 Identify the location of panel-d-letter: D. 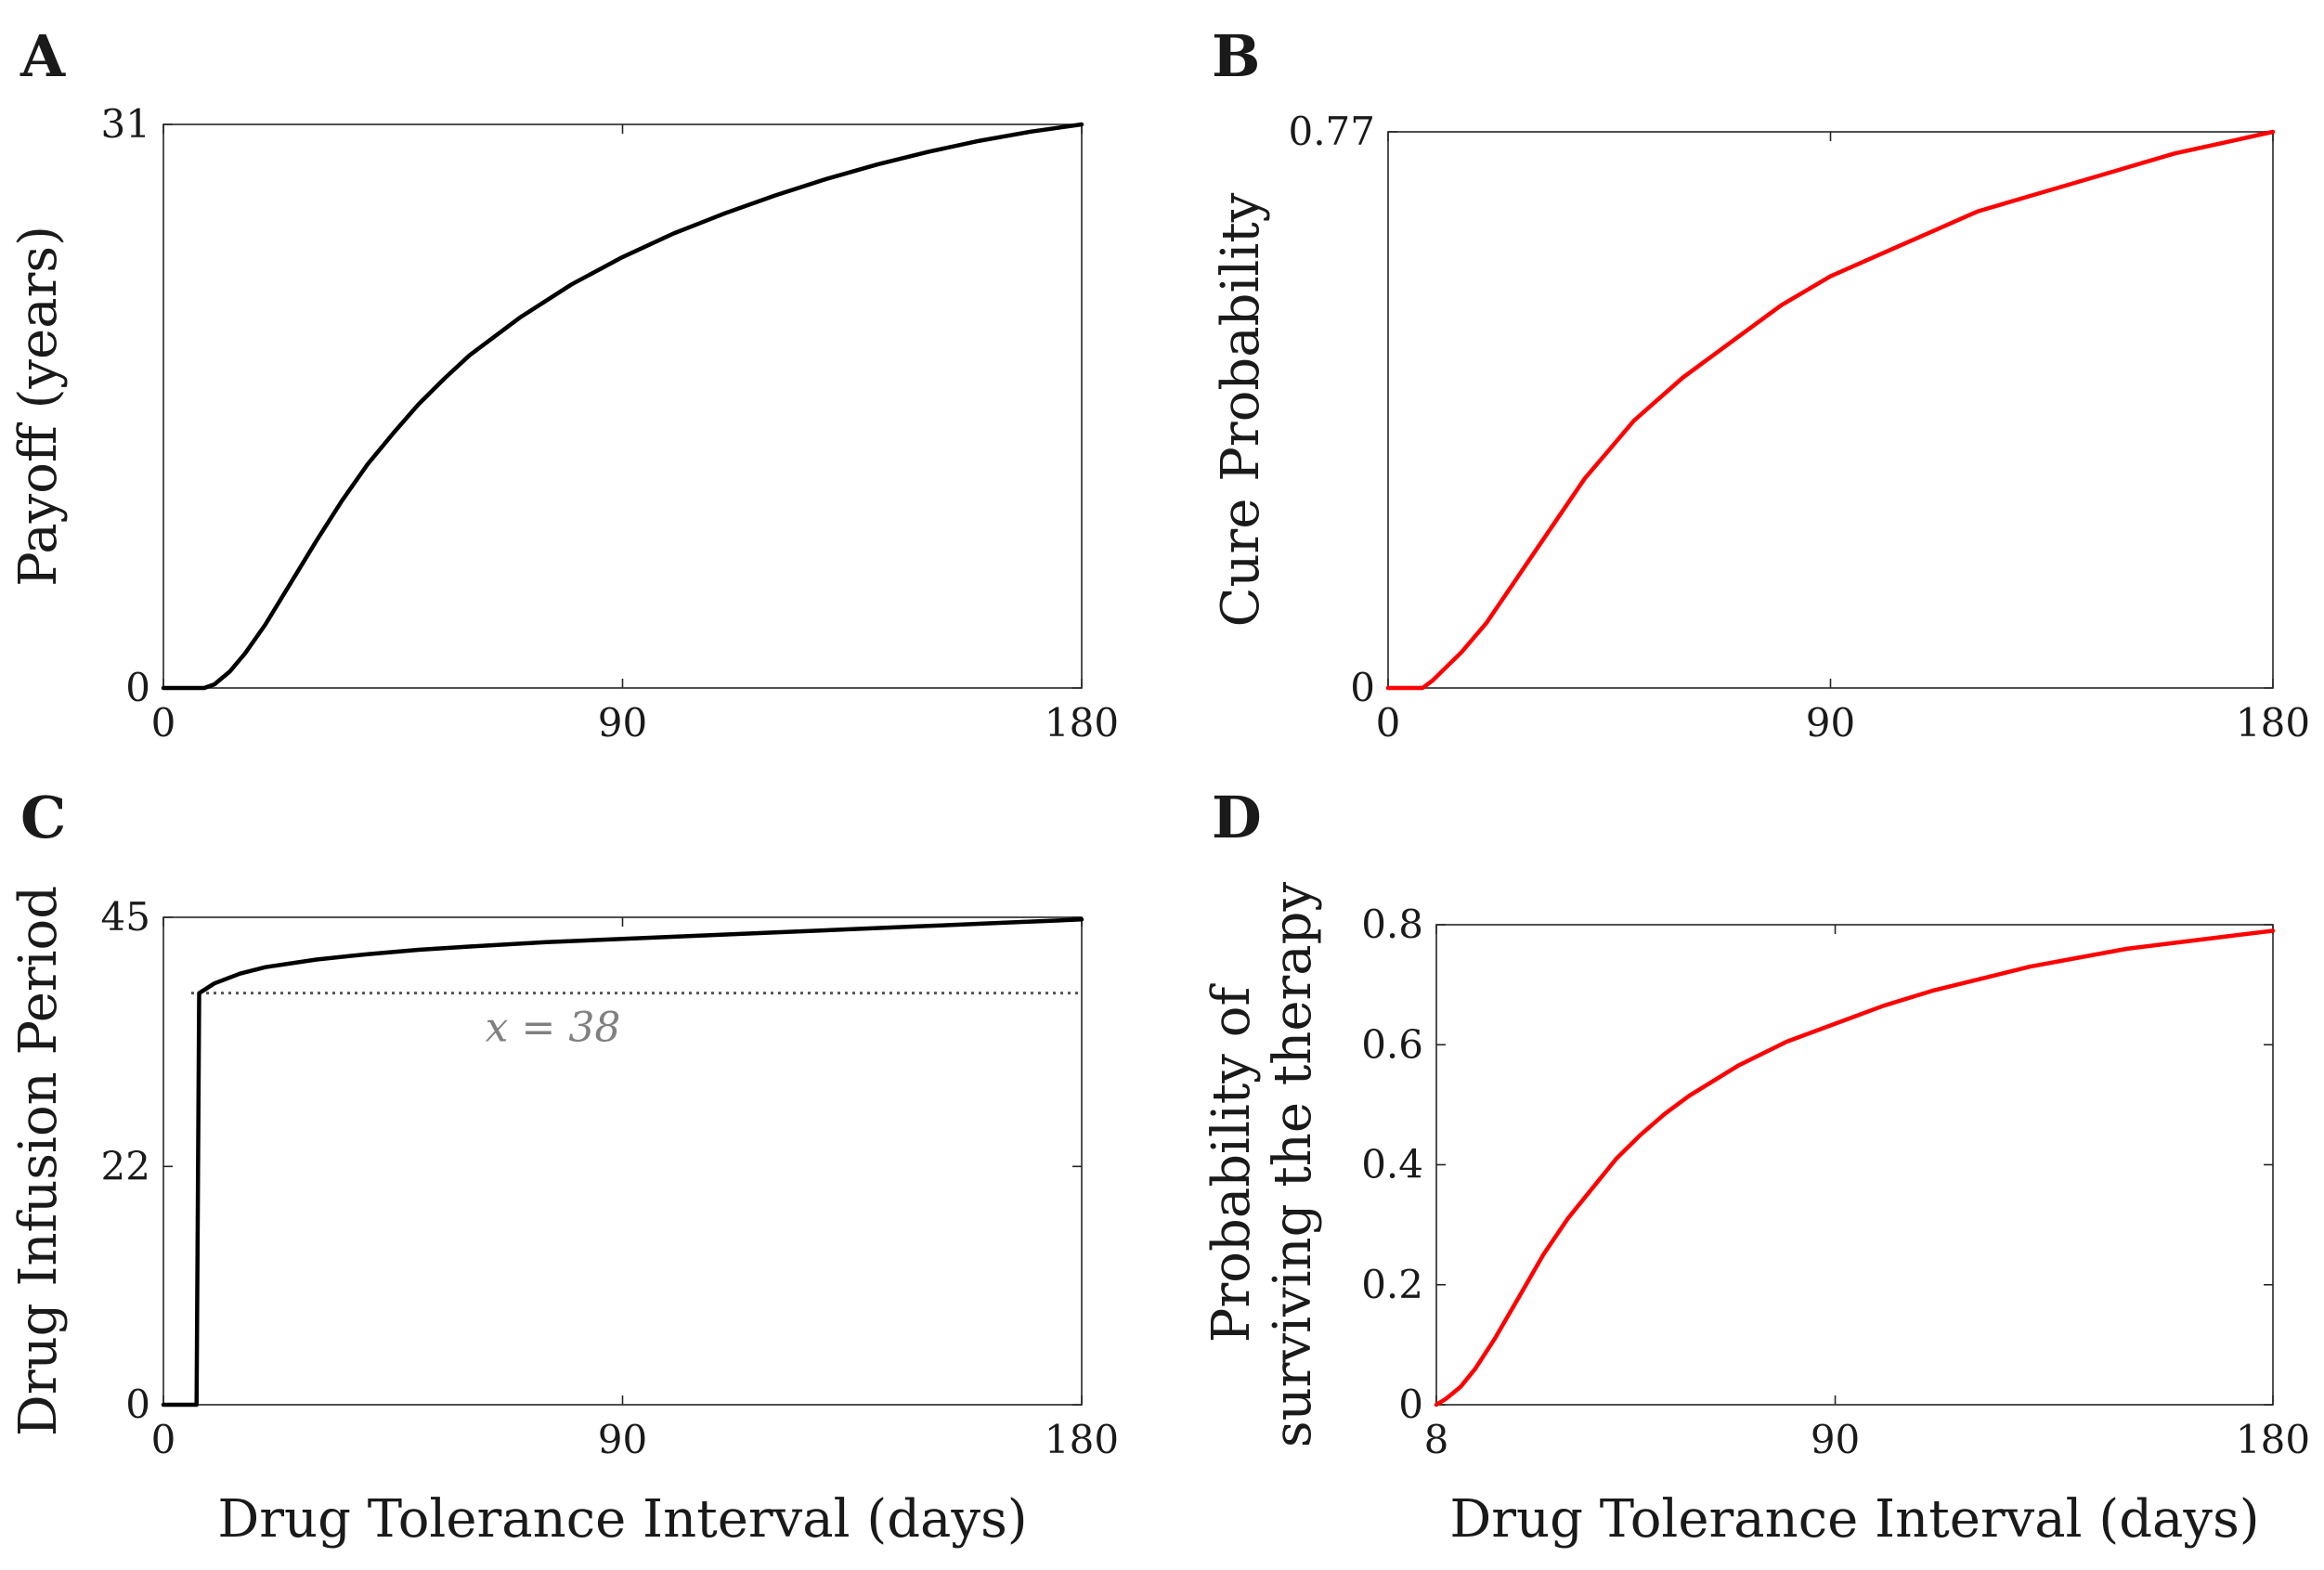
(1237, 818).